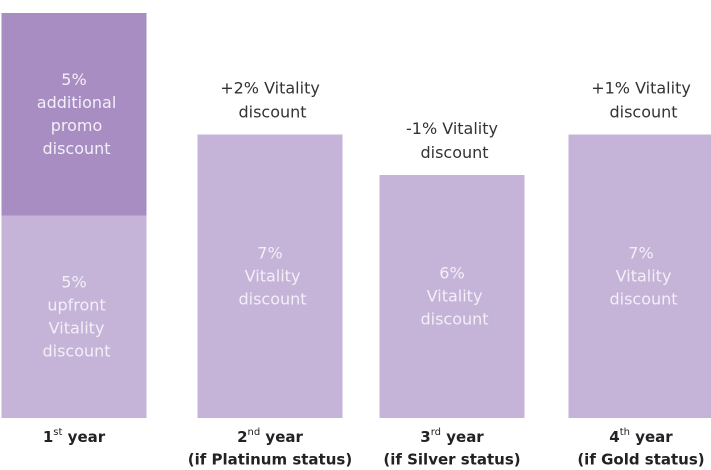  What do you see at coordinates (74, 436) in the screenshot?
I see `x-tick-label: 1st year` at bounding box center [74, 436].